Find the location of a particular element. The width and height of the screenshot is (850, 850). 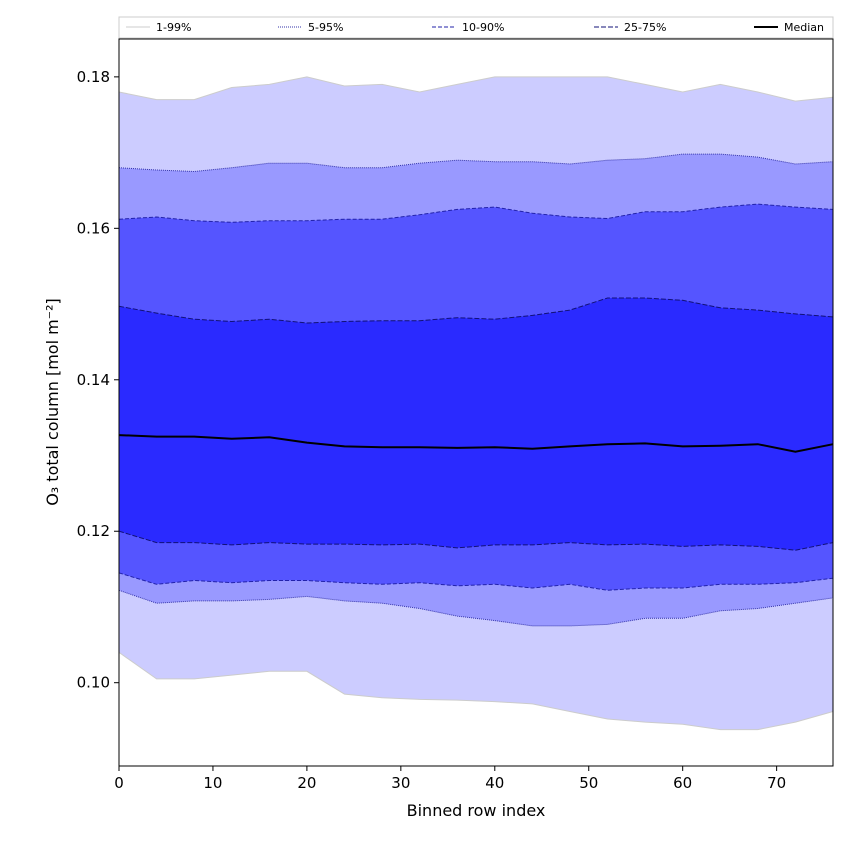

x-tick-label: 10 is located at coordinates (212, 783).